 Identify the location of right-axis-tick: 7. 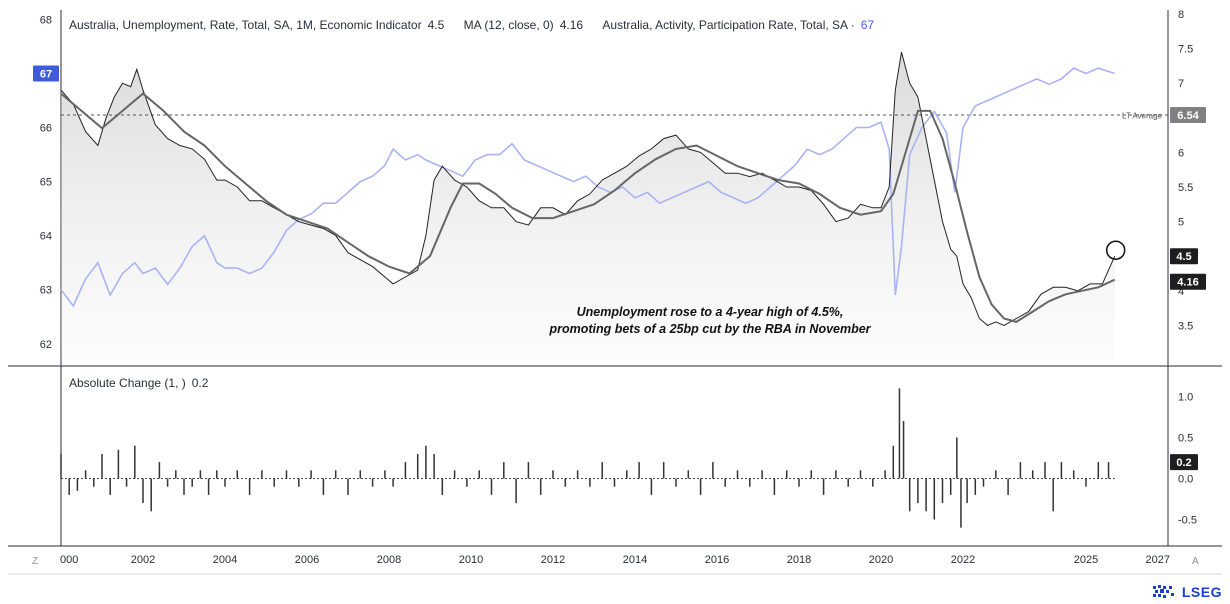
(1181, 84).